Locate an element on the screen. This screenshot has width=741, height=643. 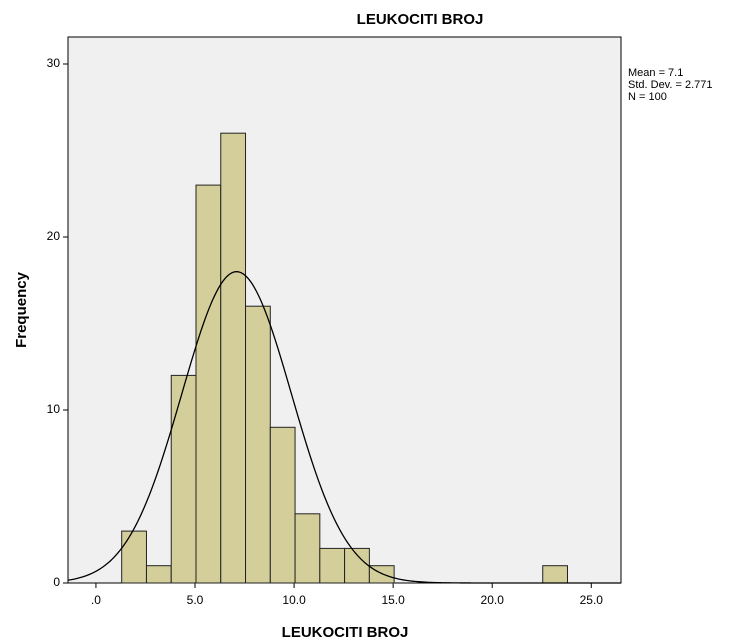
y-tick-label: 10 is located at coordinates (54, 409).